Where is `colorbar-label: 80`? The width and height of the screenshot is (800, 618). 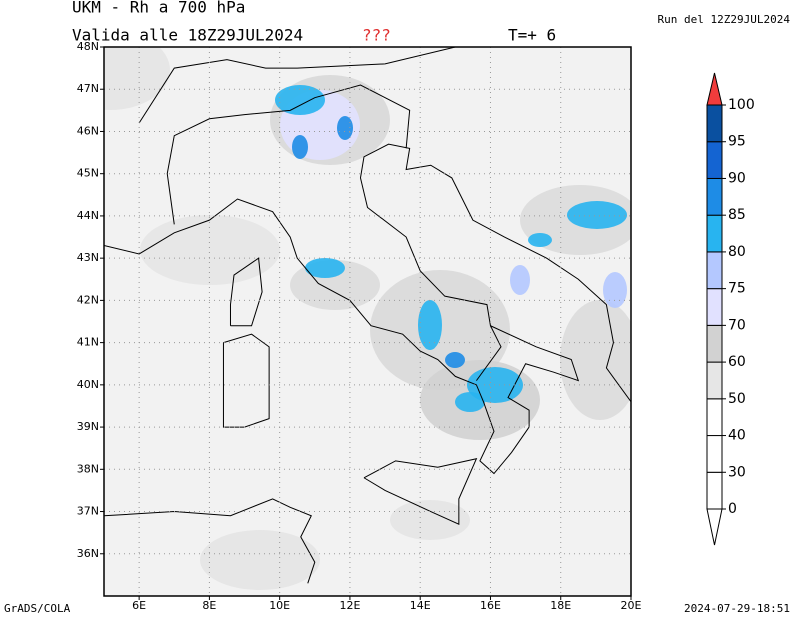
colorbar-label: 80 is located at coordinates (737, 252).